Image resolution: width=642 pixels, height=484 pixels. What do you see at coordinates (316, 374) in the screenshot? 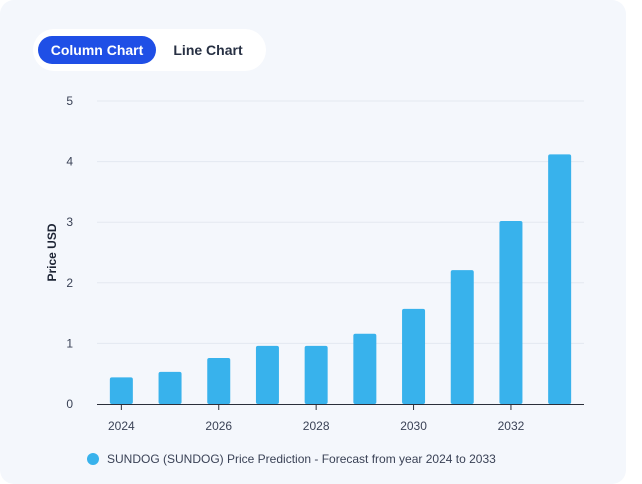
I see `bar-2028` at bounding box center [316, 374].